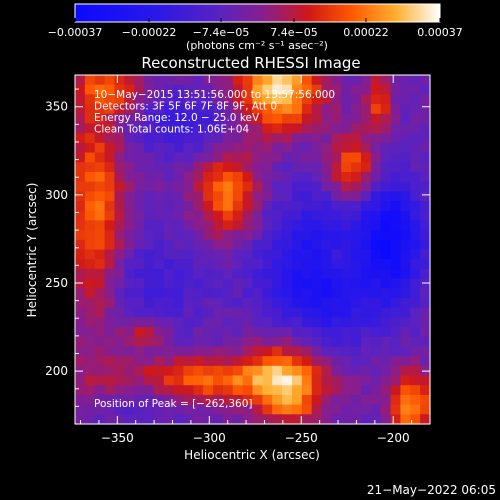  What do you see at coordinates (366, 32) in the screenshot?
I see `colorbar-tick-label: 0.00022` at bounding box center [366, 32].